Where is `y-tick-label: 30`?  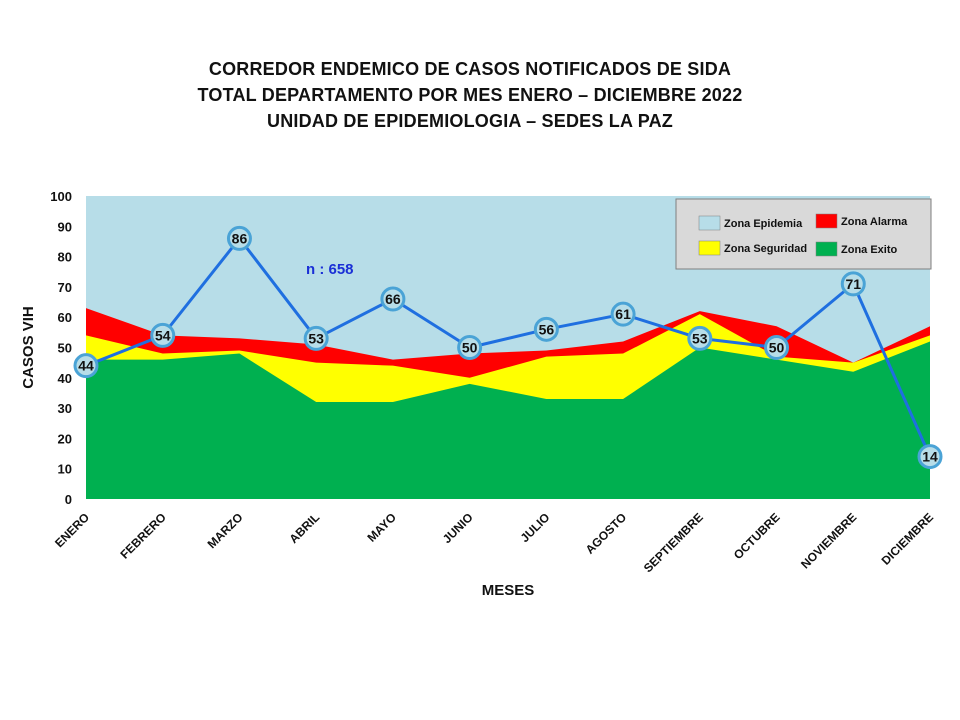
y-tick-label: 30 is located at coordinates (65, 408).